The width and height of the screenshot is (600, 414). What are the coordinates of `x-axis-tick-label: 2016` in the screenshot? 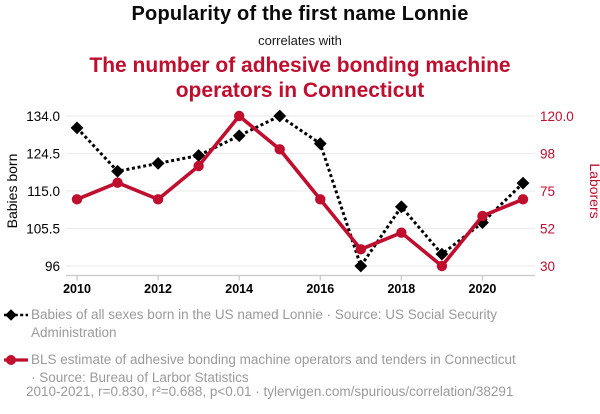 It's located at (320, 289).